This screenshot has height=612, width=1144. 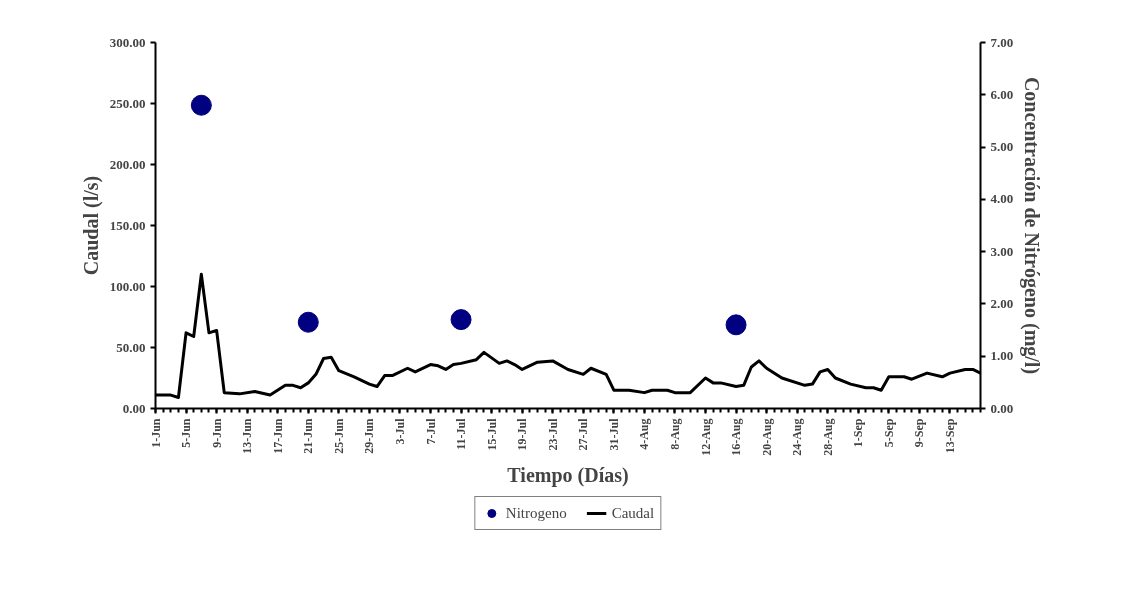 What do you see at coordinates (1002, 199) in the screenshot?
I see `y2-tick-label: 4.00` at bounding box center [1002, 199].